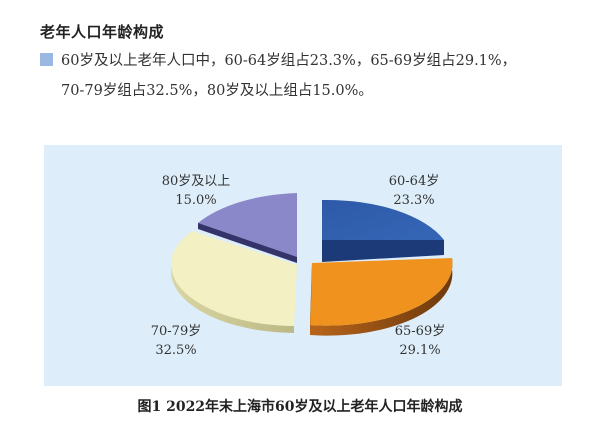 Image resolution: width=600 pixels, height=427 pixels. What do you see at coordinates (414, 200) in the screenshot?
I see `label-60-64-value: 23.3%` at bounding box center [414, 200].